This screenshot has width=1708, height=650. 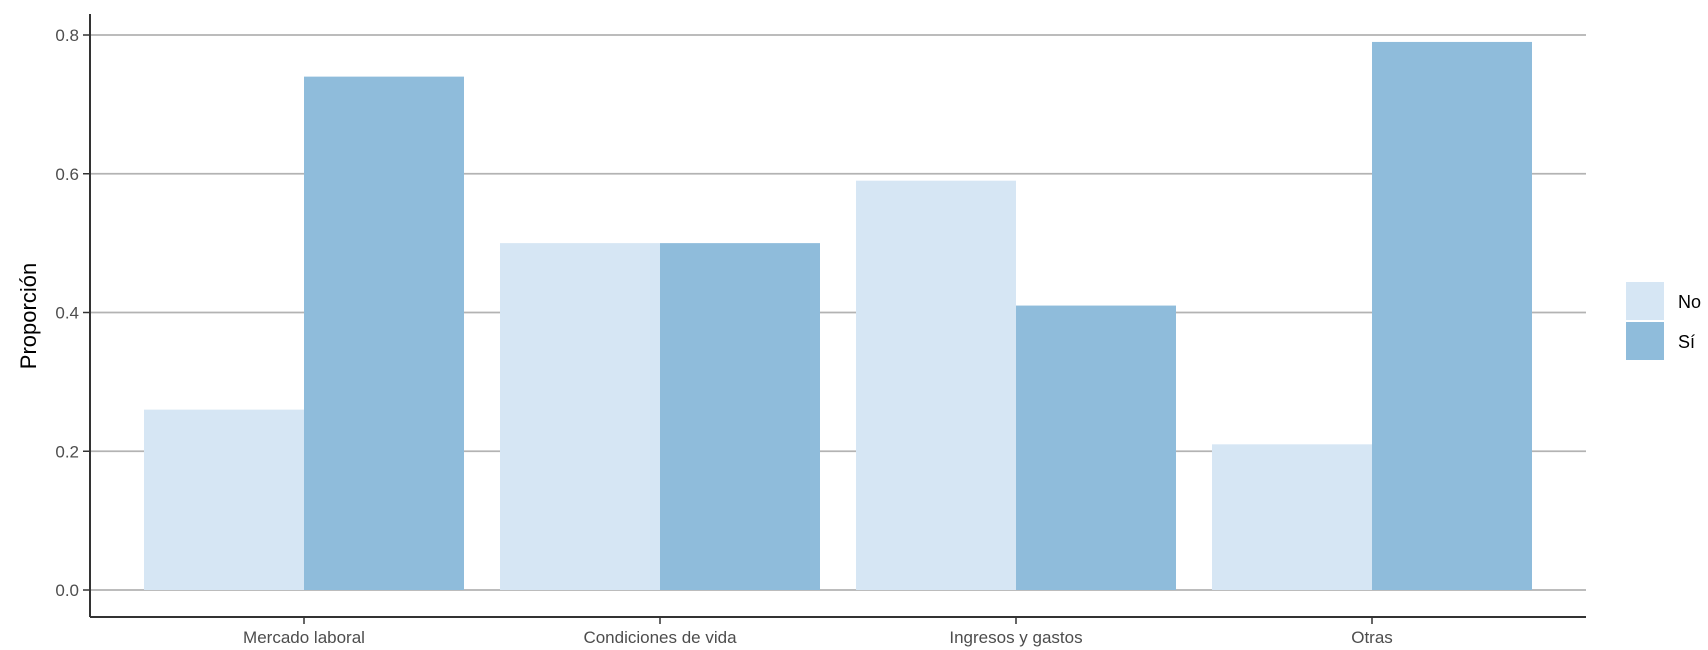 What do you see at coordinates (67, 313) in the screenshot?
I see `y-tick-label: 0.4` at bounding box center [67, 313].